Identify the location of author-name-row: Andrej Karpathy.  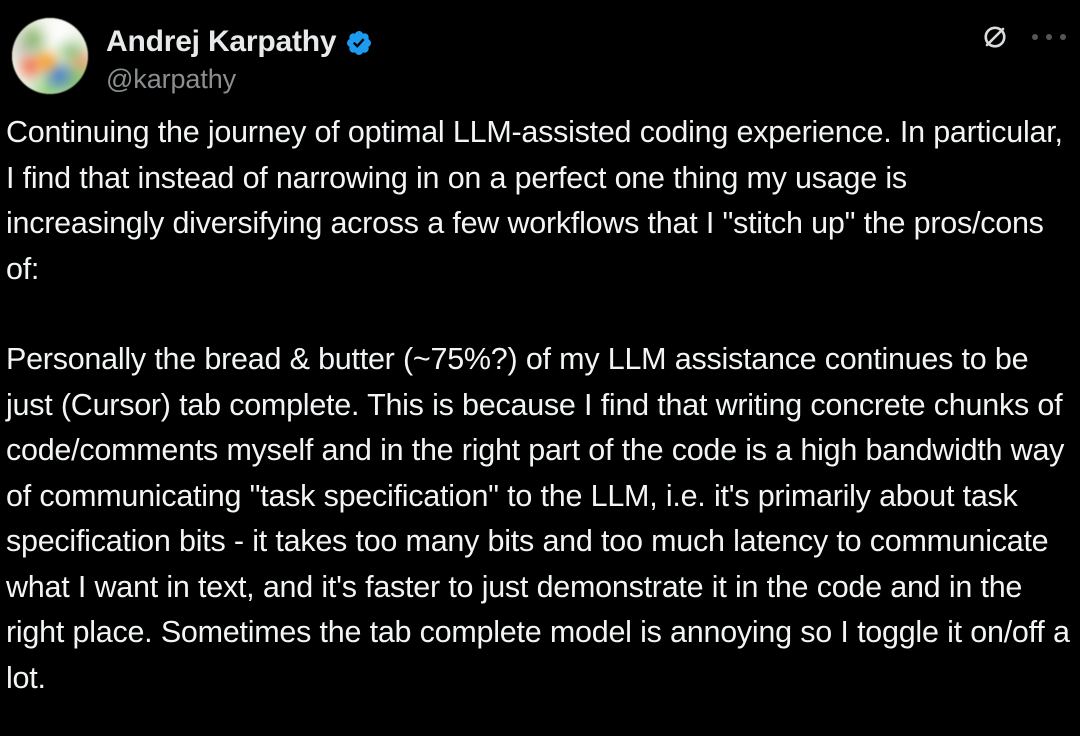
(239, 41).